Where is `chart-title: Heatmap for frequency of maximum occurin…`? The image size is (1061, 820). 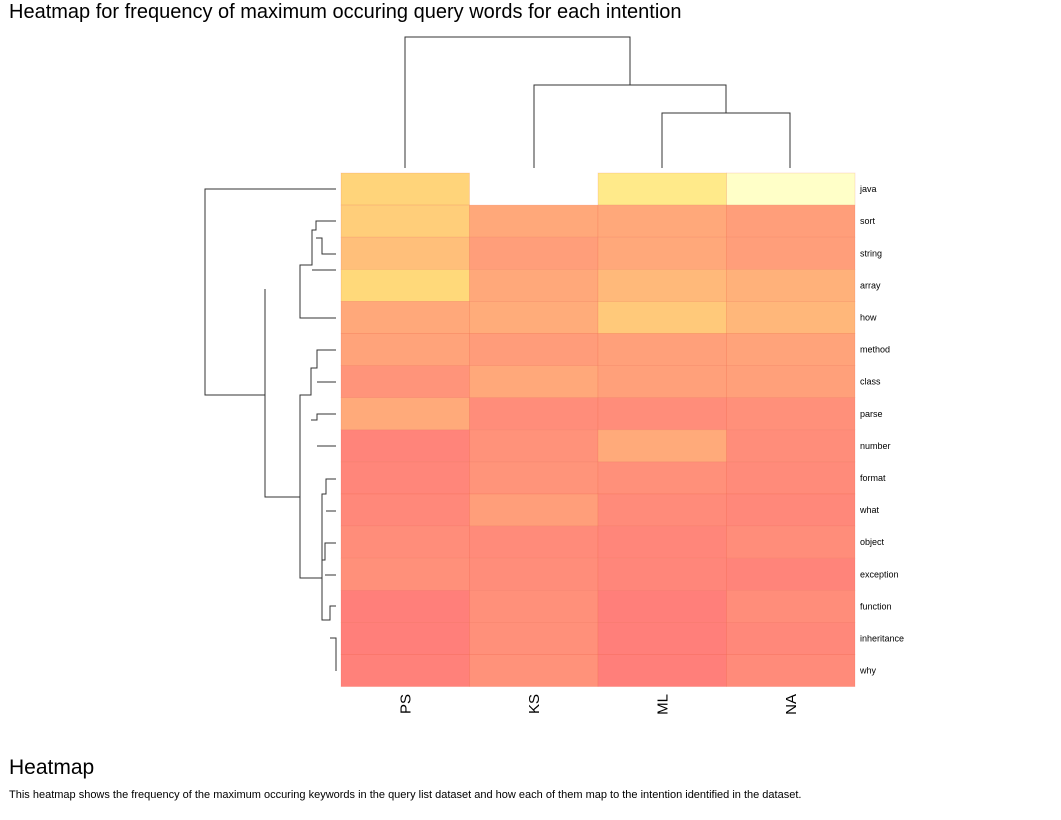
chart-title: Heatmap for frequency of maximum occurin… is located at coordinates (345, 12).